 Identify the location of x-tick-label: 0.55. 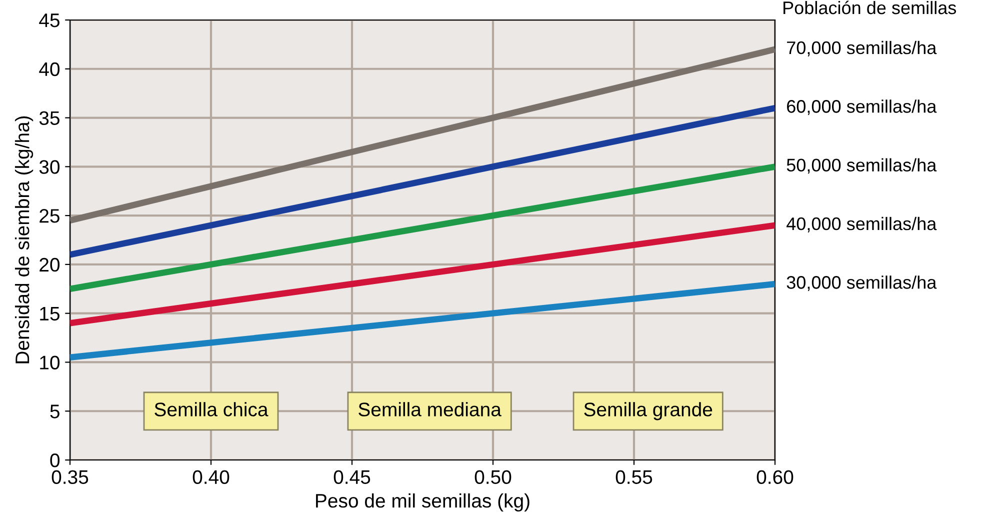
(634, 477).